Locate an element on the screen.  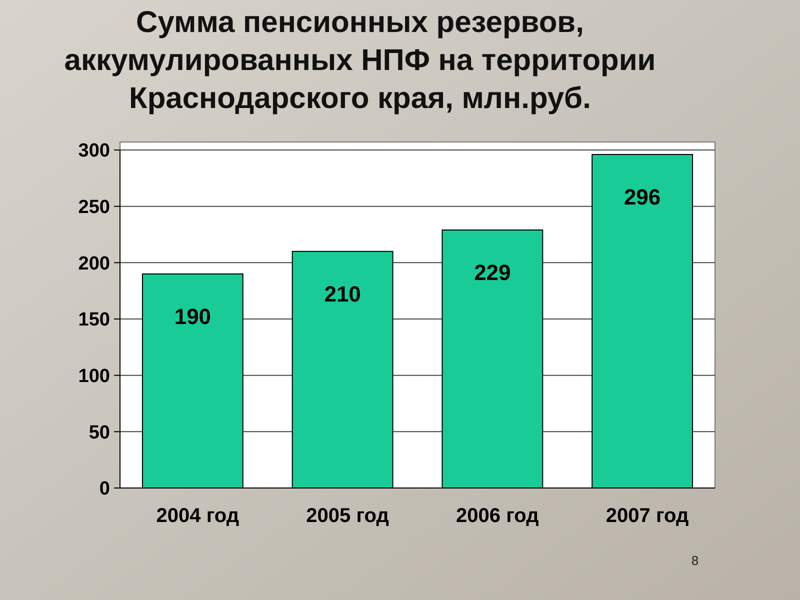
data-label: 229 is located at coordinates (492, 272).